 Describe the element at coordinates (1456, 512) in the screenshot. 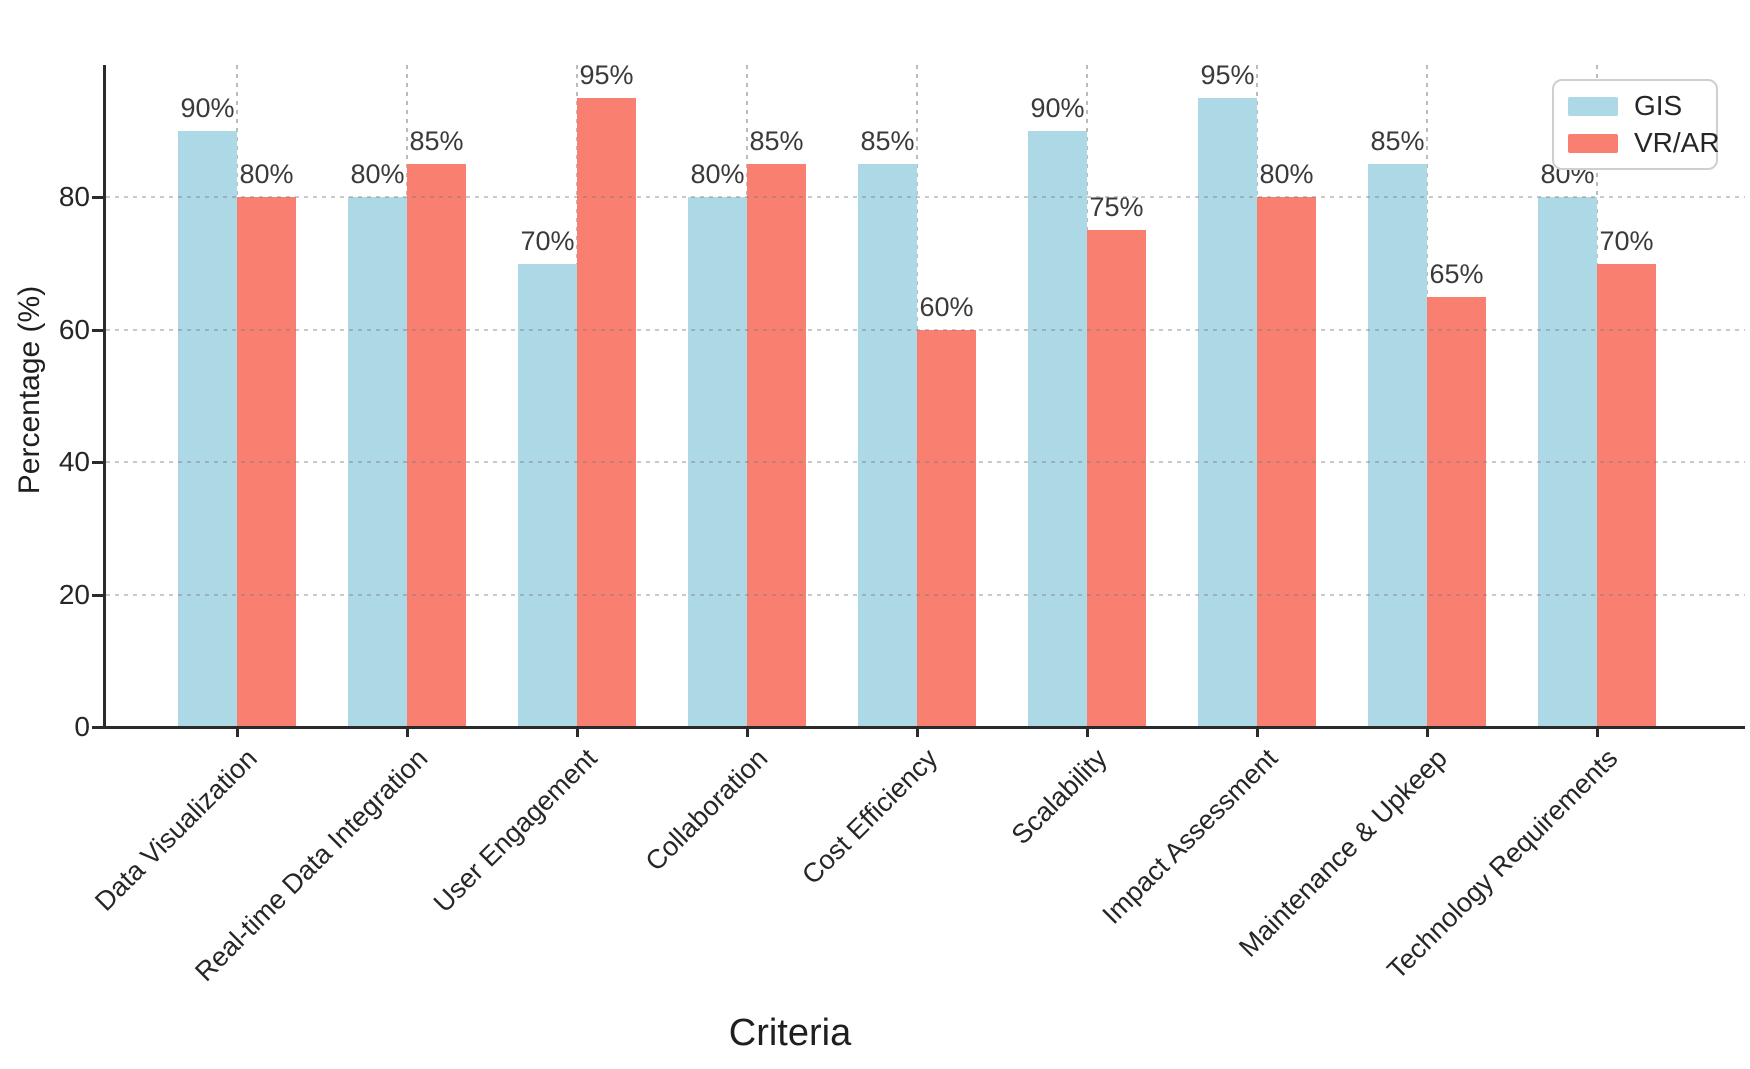

I see `bar-vr-ar-maintenance-upkeep` at that location.